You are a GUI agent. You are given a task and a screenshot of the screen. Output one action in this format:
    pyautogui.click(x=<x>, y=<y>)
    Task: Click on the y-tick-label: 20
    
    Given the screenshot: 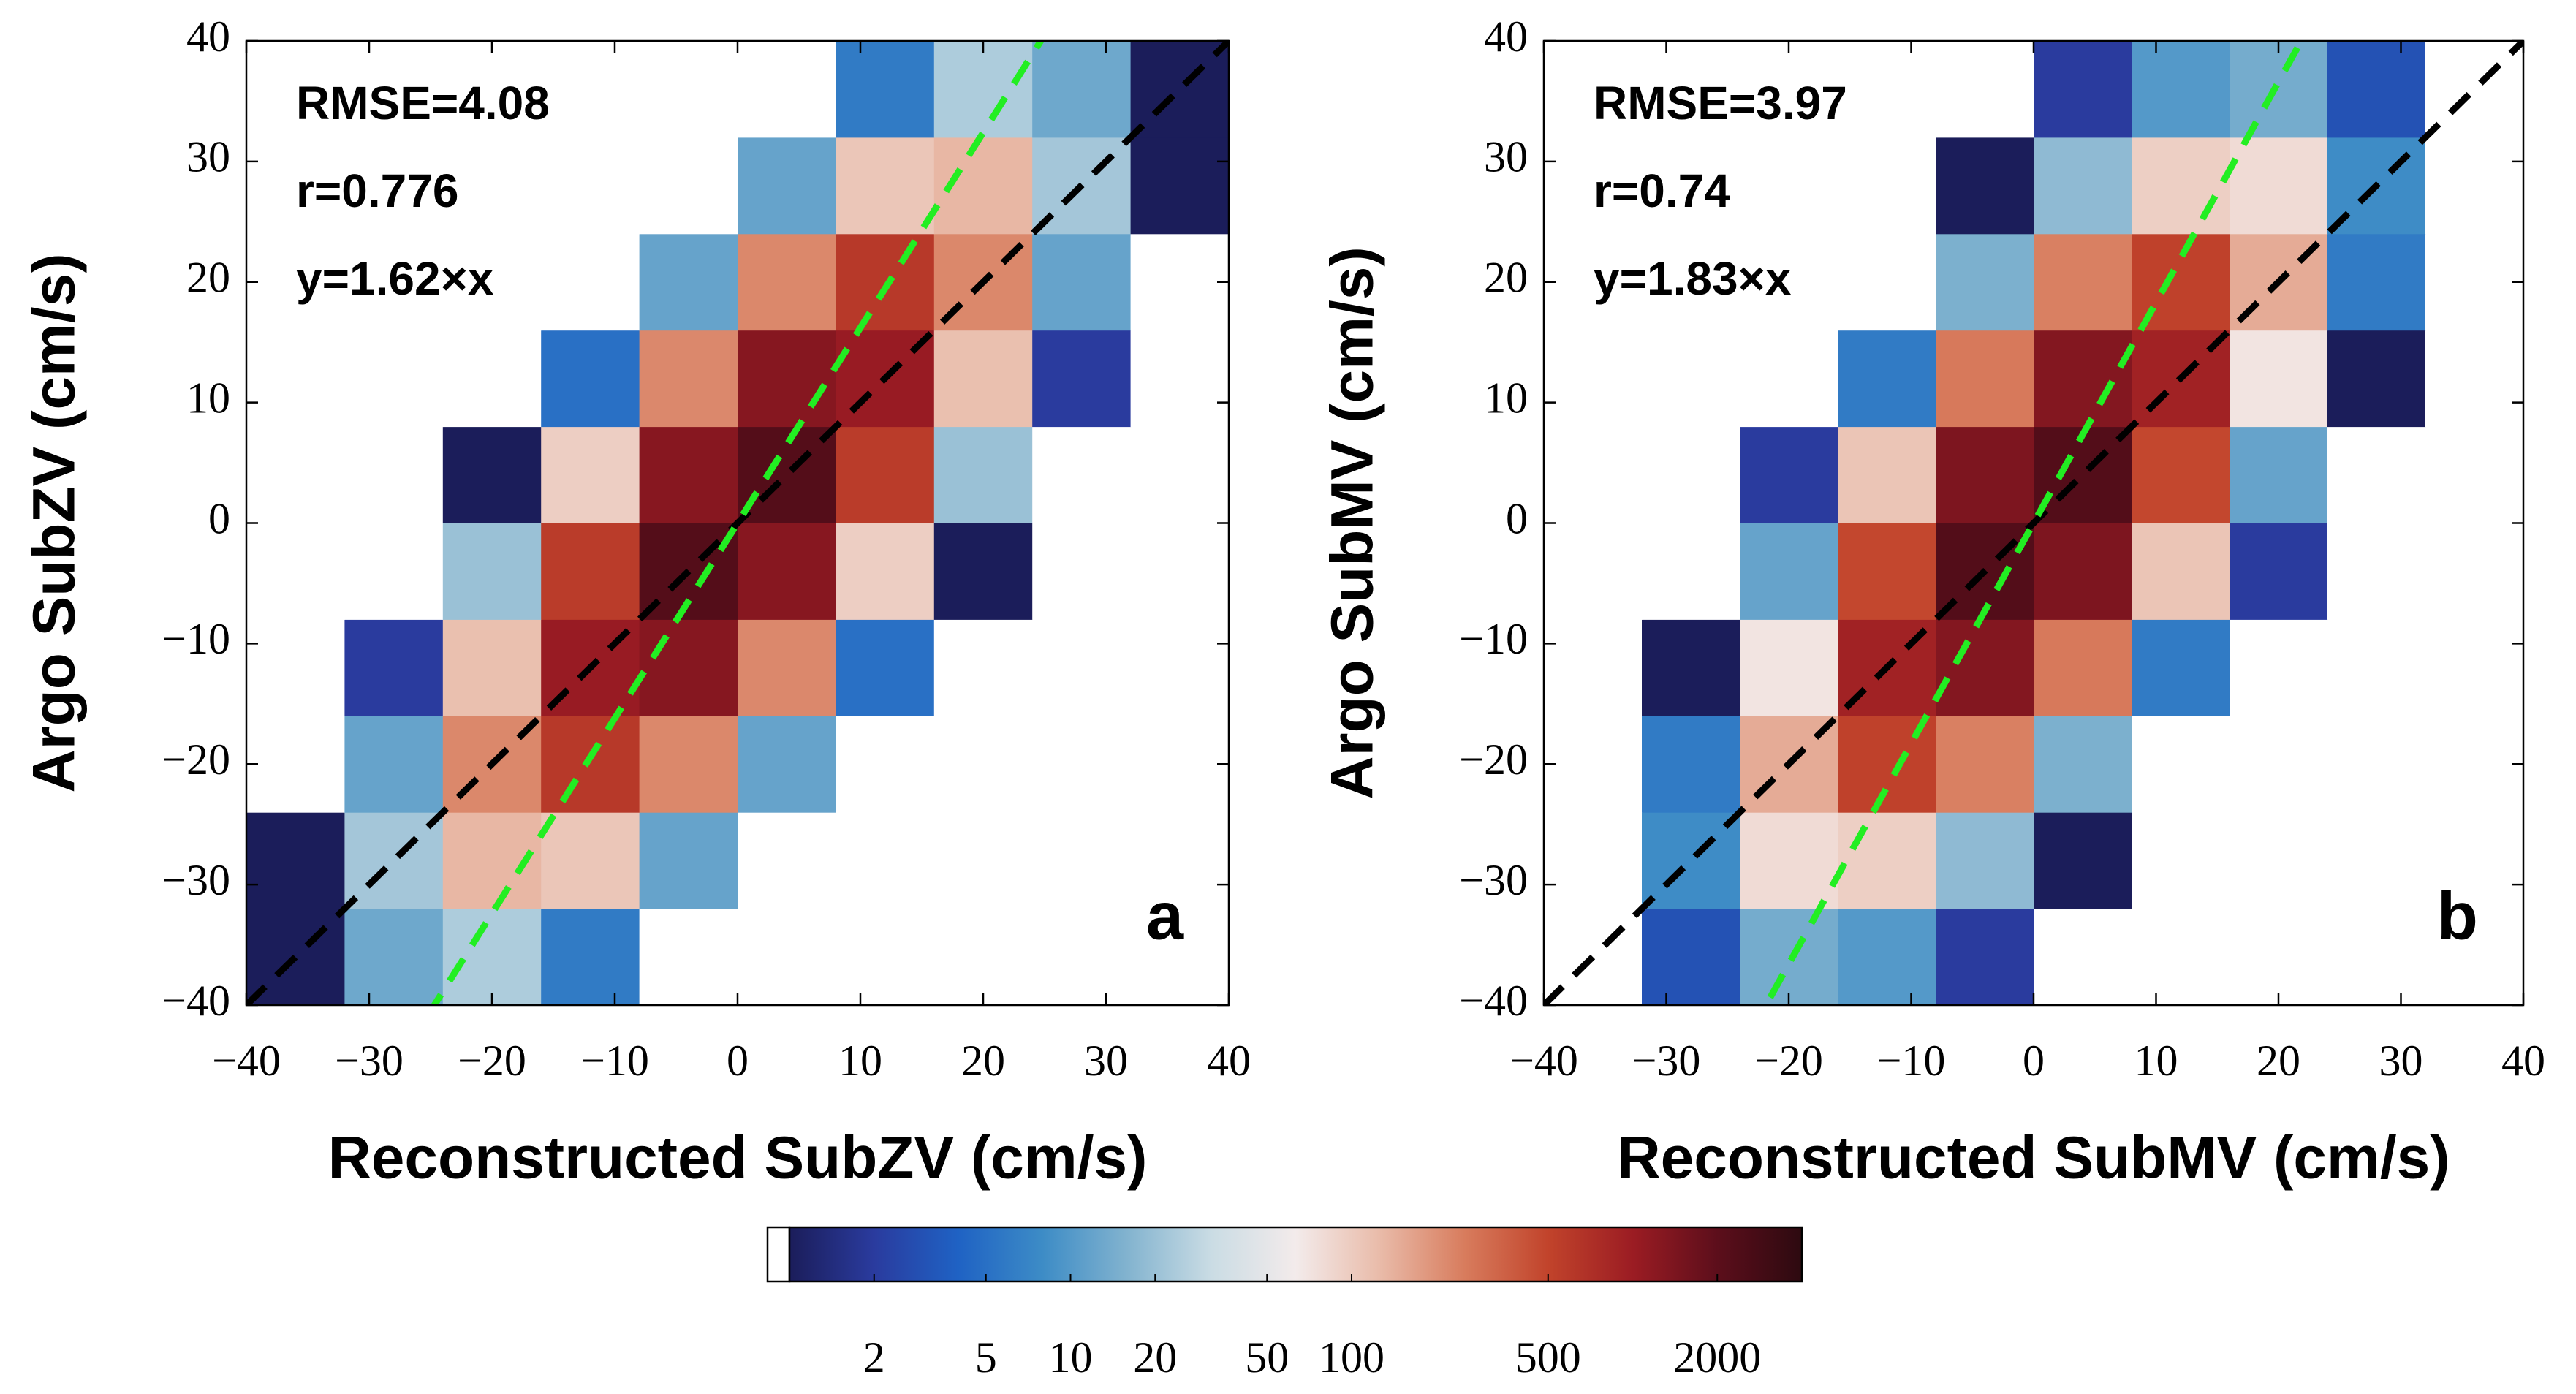 What is the action you would take?
    pyautogui.click(x=208, y=278)
    